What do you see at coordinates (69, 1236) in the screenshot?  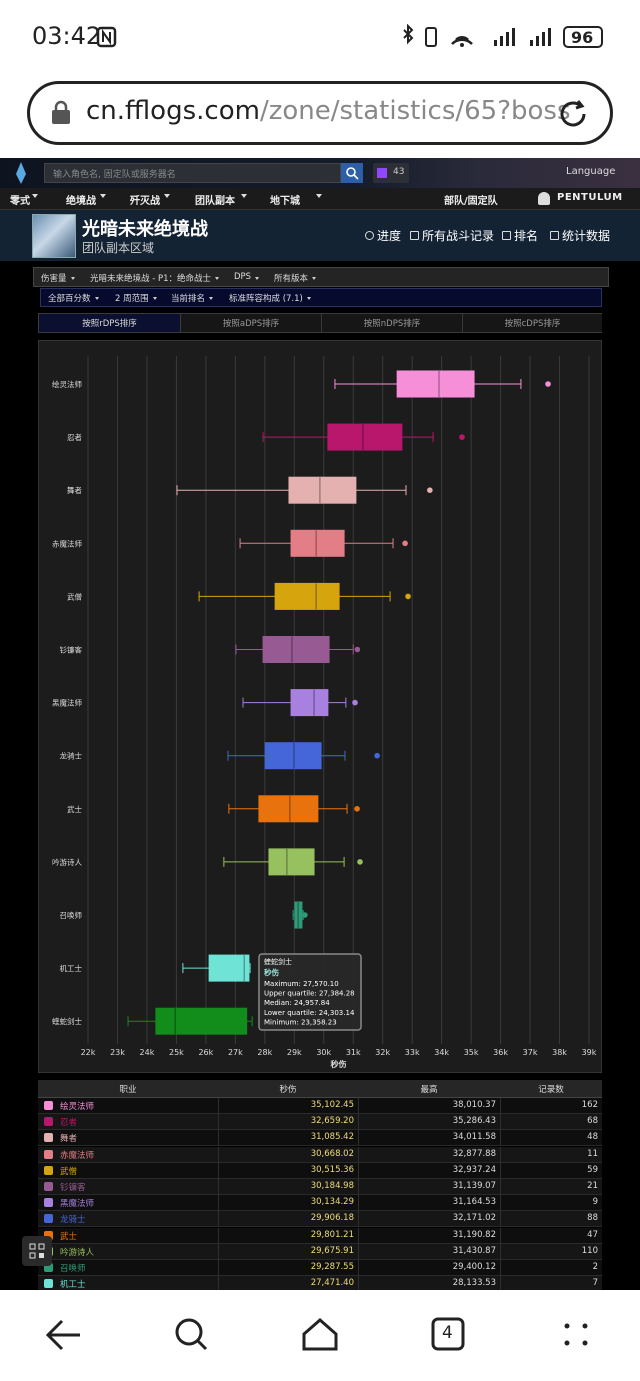 I see `job-name: 武士` at bounding box center [69, 1236].